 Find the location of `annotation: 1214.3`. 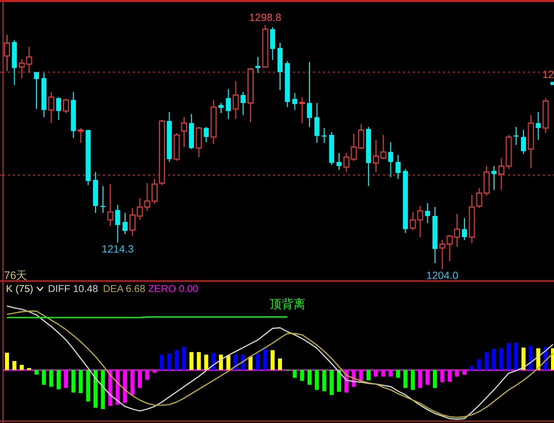

annotation: 1214.3 is located at coordinates (118, 249).